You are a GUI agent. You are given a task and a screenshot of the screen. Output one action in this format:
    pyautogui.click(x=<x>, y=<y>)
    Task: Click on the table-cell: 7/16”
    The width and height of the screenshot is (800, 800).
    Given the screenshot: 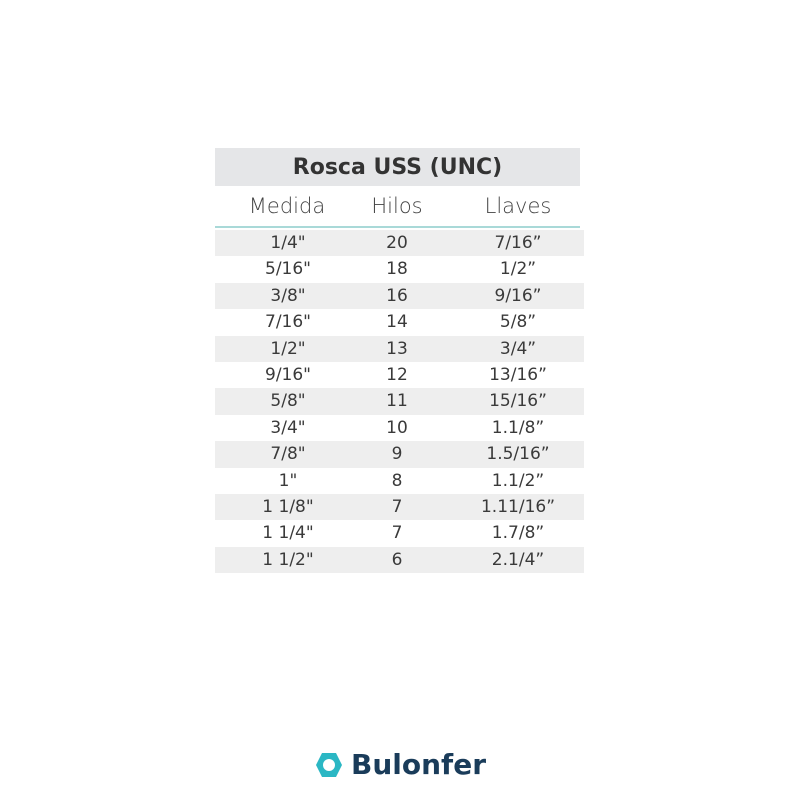 What is the action you would take?
    pyautogui.click(x=518, y=243)
    